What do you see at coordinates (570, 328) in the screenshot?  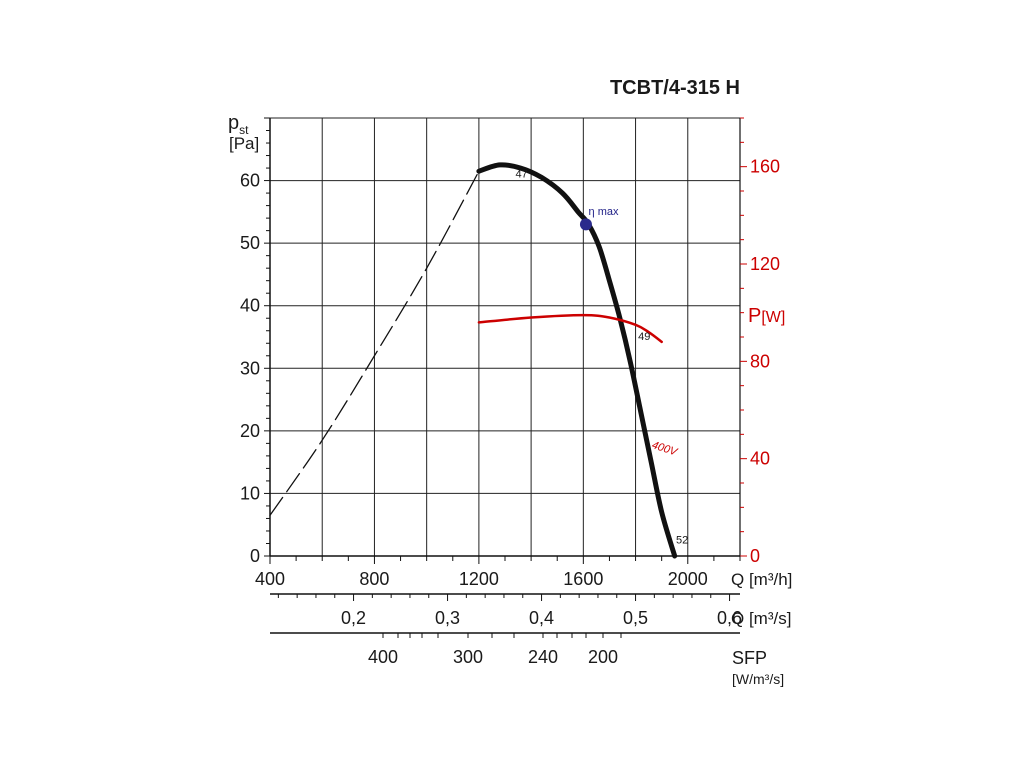 I see `power-curve` at bounding box center [570, 328].